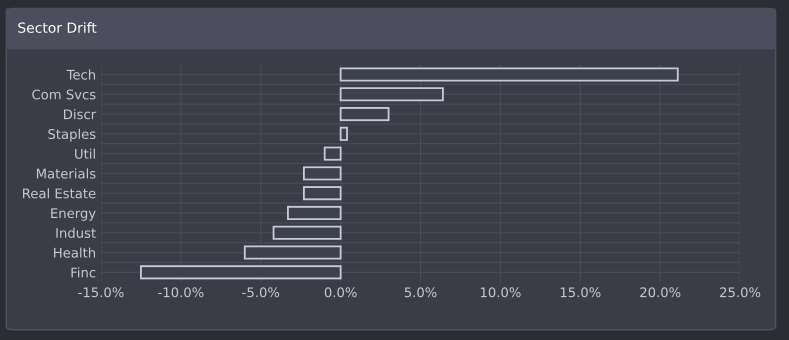 The image size is (789, 340). Describe the element at coordinates (261, 292) in the screenshot. I see `x-tick-label: -5.0%` at that location.